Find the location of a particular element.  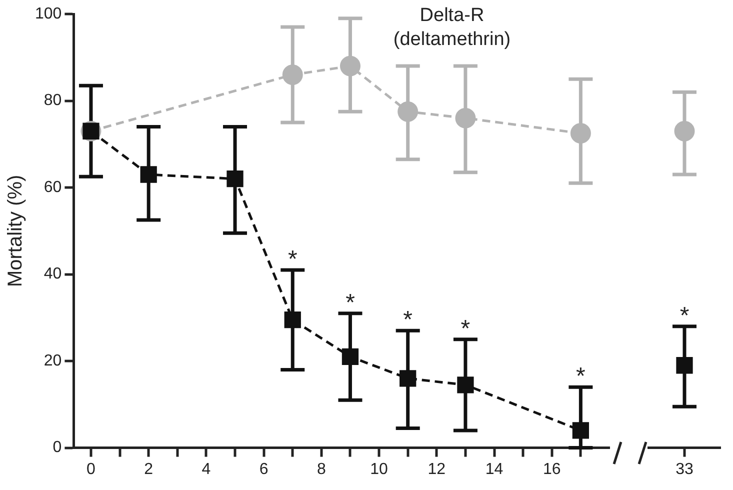

x-tick-label: 16 is located at coordinates (551, 469).